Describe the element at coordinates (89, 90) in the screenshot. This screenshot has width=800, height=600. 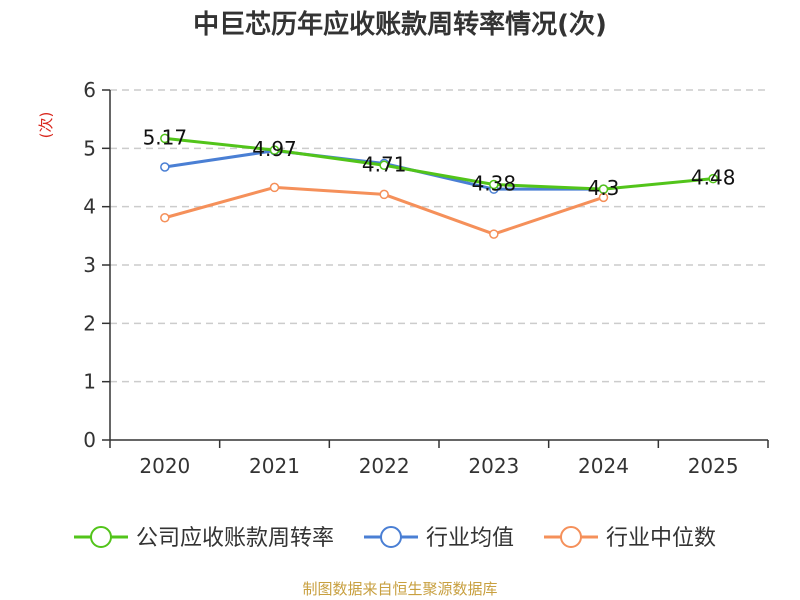
I see `y-tick-label: 6` at that location.